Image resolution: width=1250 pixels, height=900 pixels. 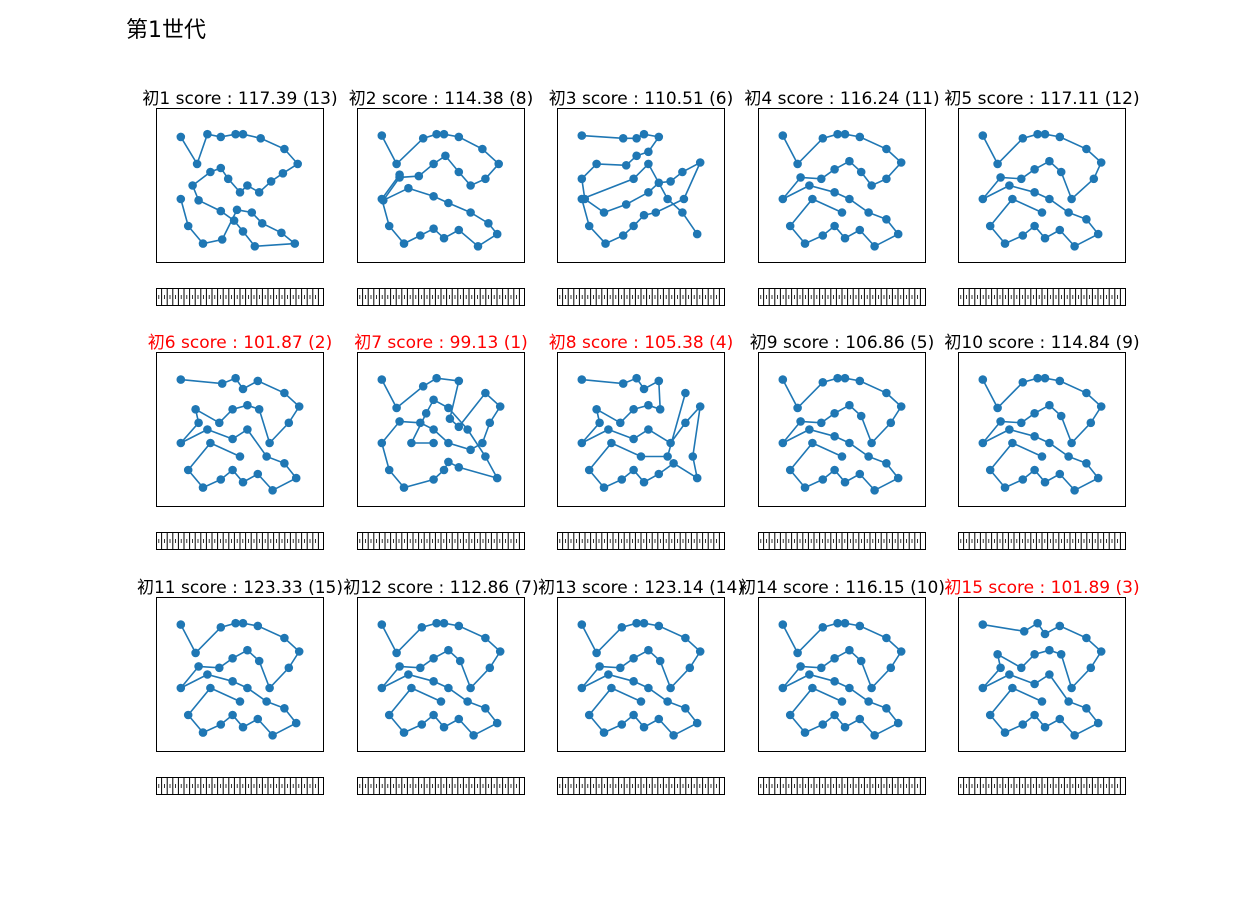 I want to click on panel-title: 初14 score : 116.15 (10), so click(x=842, y=588).